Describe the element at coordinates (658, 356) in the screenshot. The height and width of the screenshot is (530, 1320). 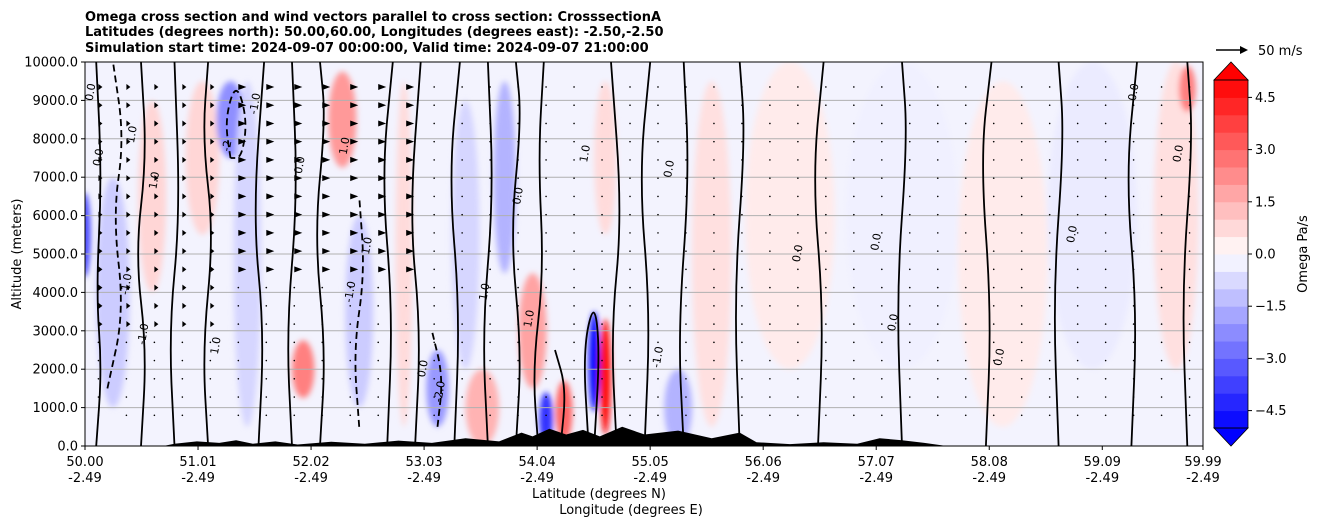
I see `contour-label-19: -1.0` at that location.